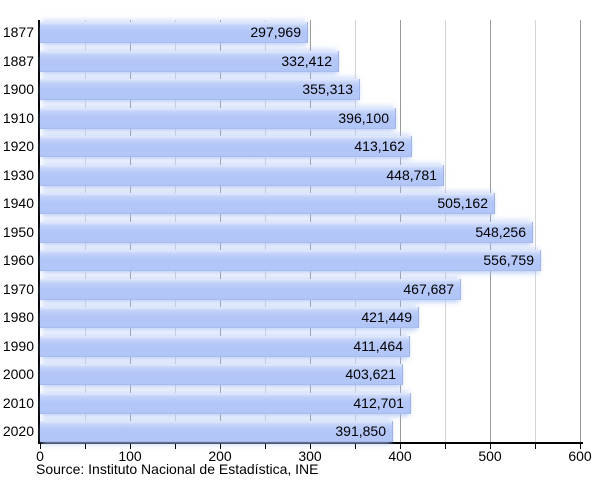 This screenshot has height=480, width=600. What do you see at coordinates (378, 403) in the screenshot?
I see `bar-value-label: 412,701` at bounding box center [378, 403].